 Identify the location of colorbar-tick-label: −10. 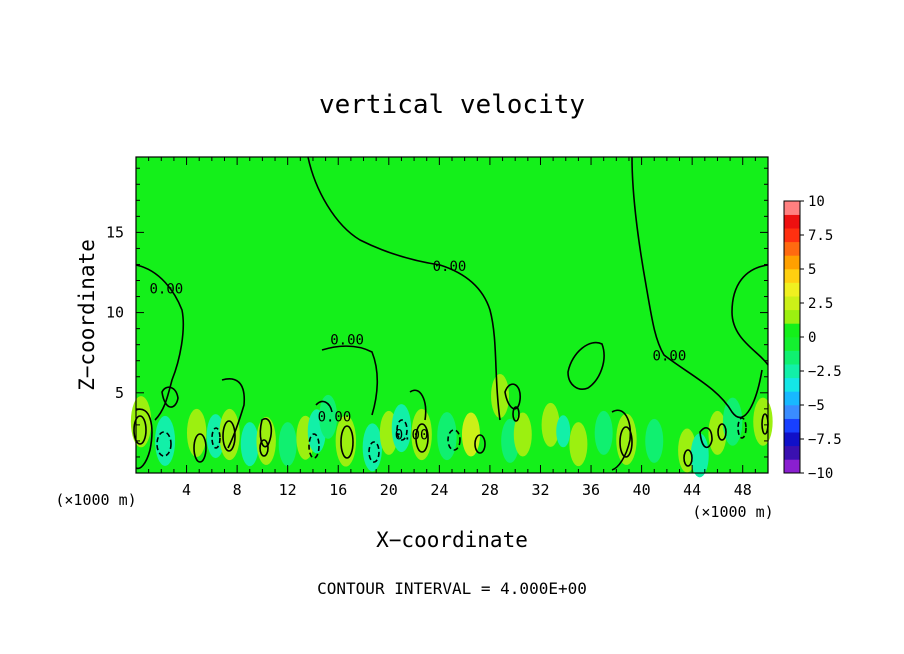
(820, 474).